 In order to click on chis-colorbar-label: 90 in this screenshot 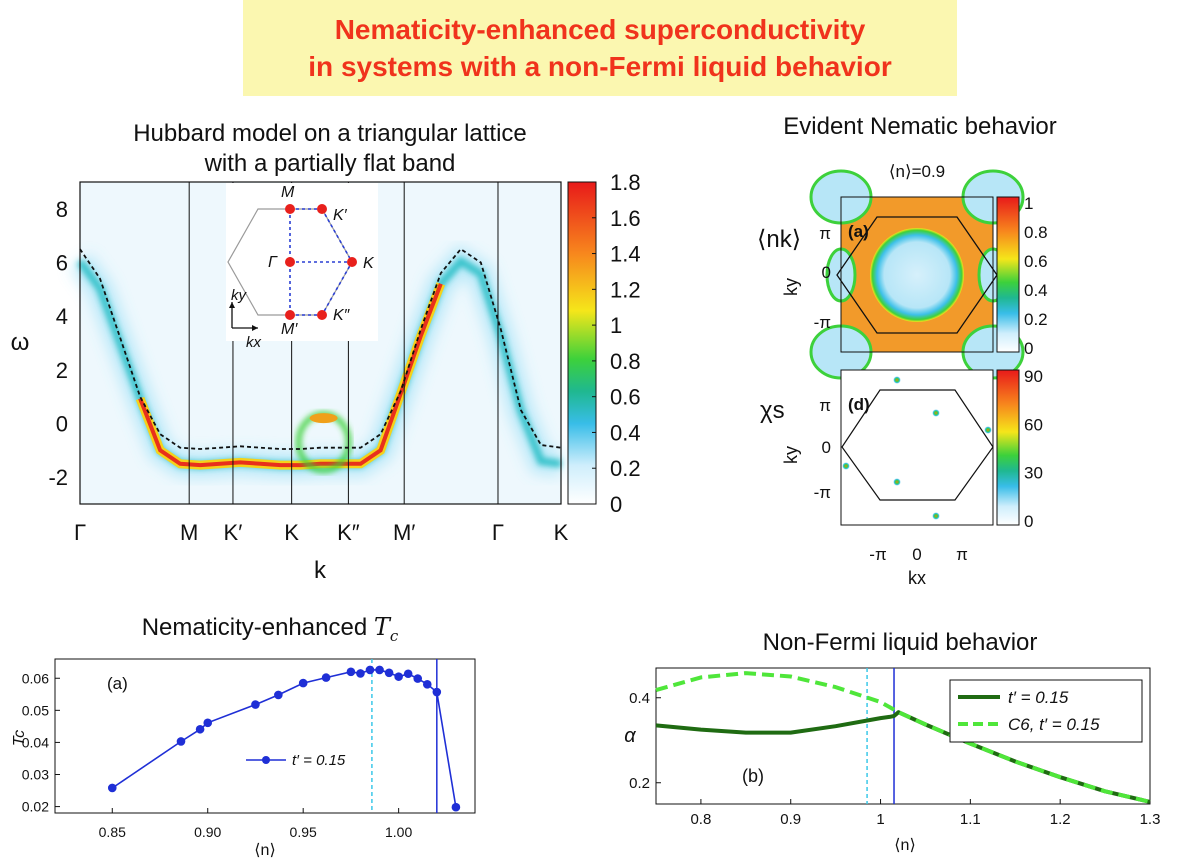, I will do `click(1033, 376)`.